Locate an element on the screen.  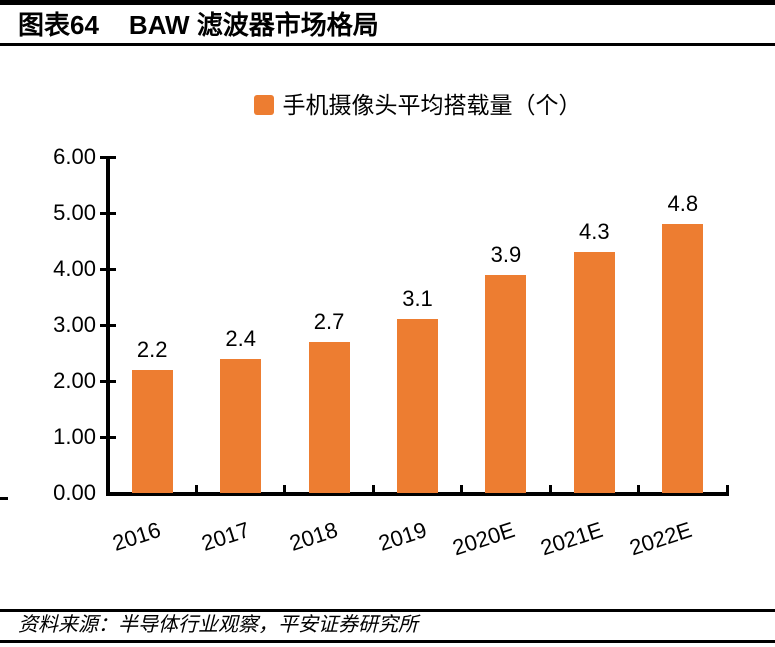
page-edge-mark is located at coordinates (4, 498).